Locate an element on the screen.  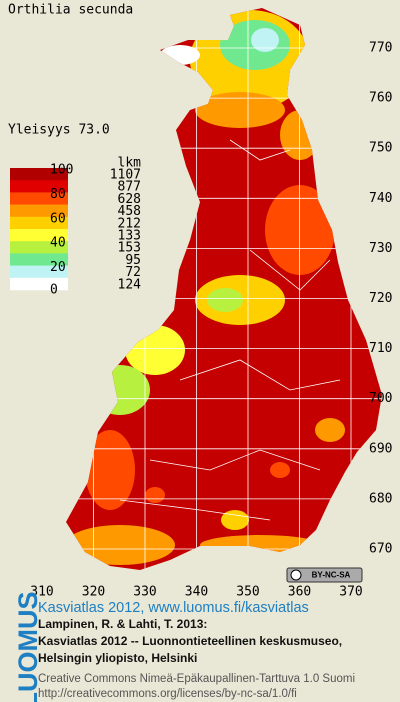
x-grid-label: 310 is located at coordinates (41, 592).